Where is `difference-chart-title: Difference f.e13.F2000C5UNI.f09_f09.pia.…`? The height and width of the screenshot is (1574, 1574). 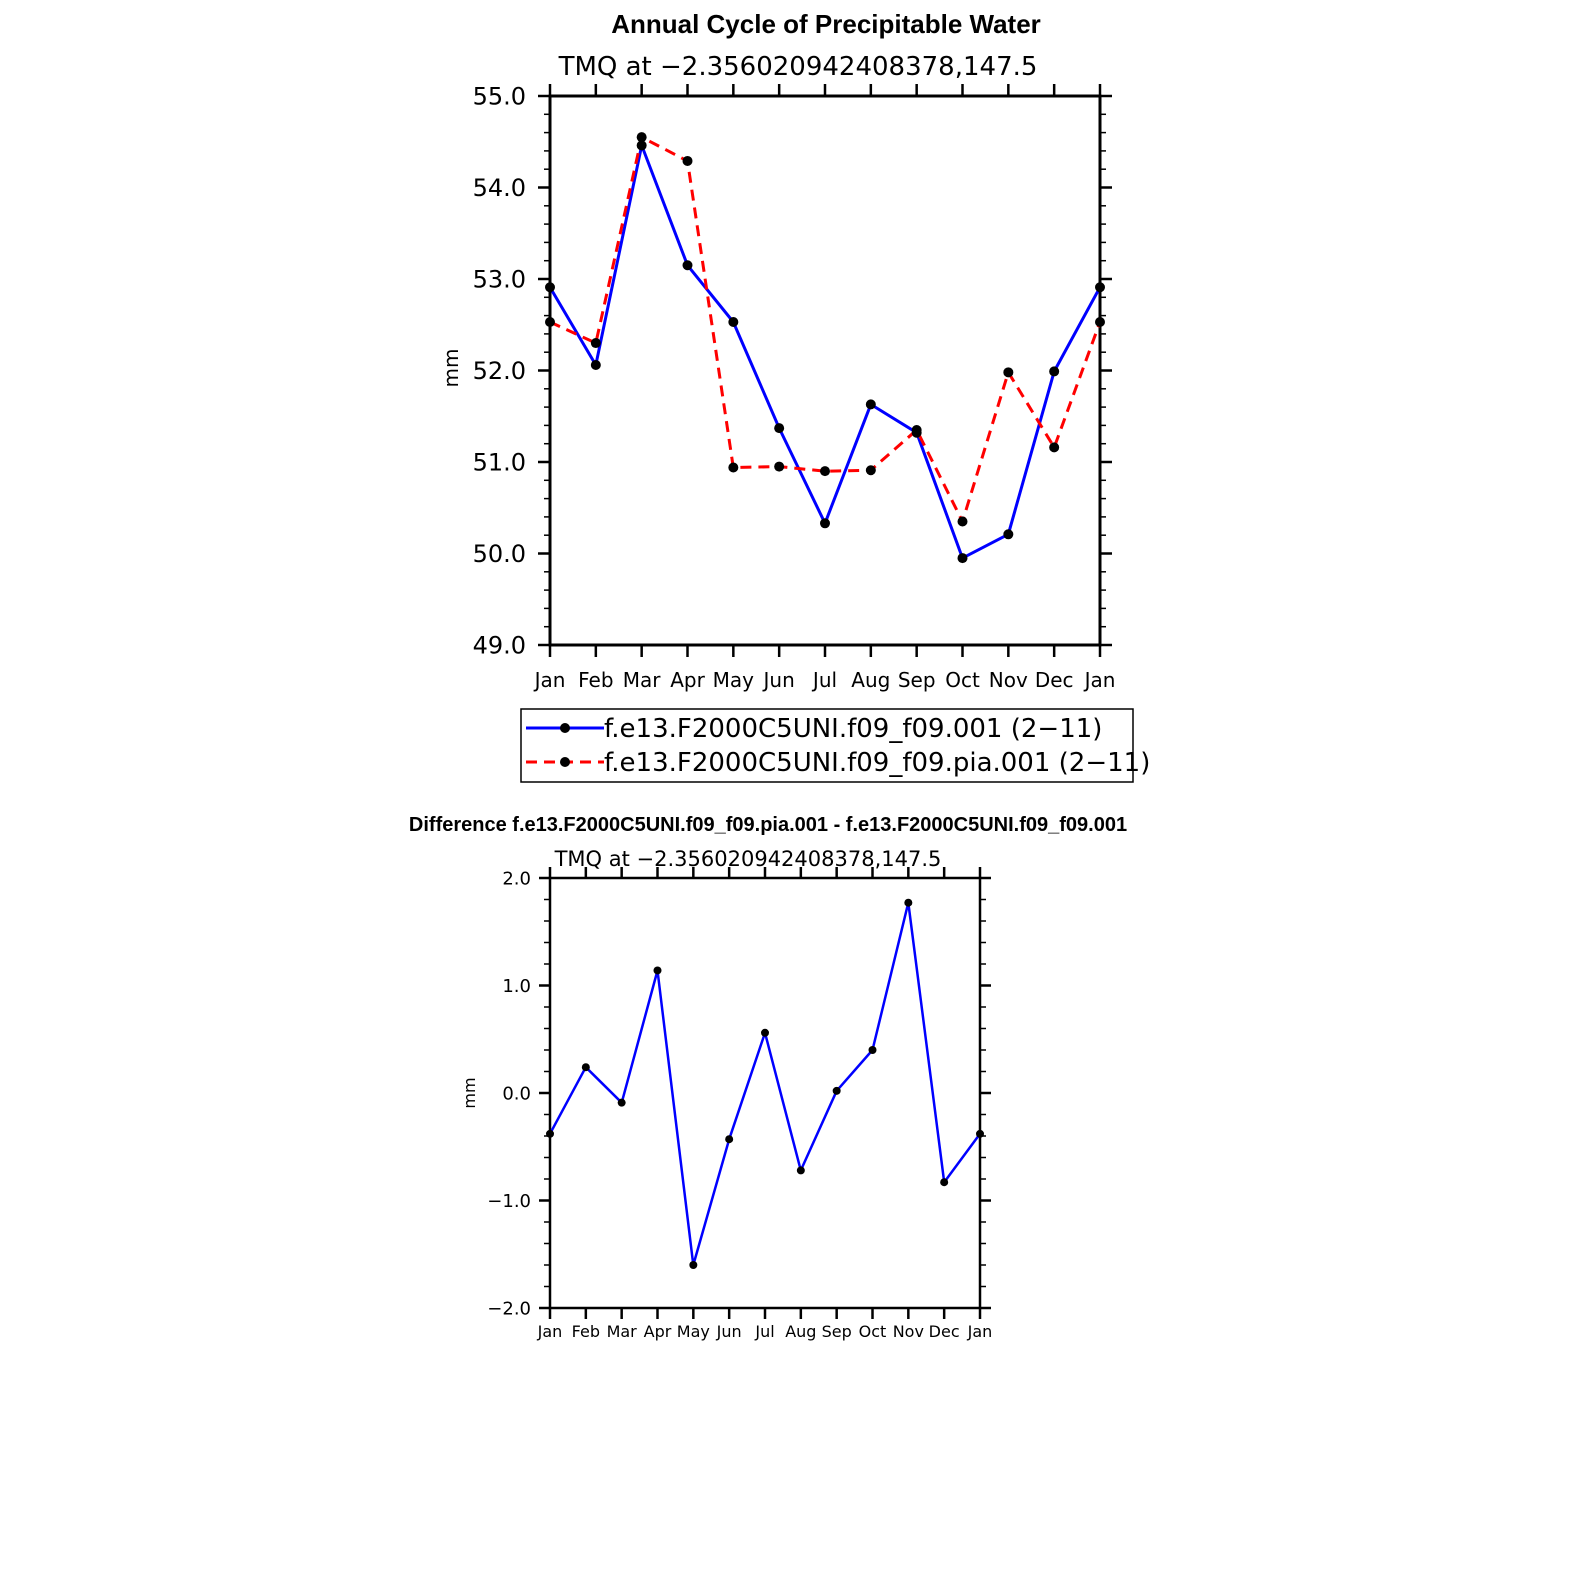
difference-chart-title: Difference f.e13.F2000C5UNI.f09_f09.pia.… is located at coordinates (768, 825).